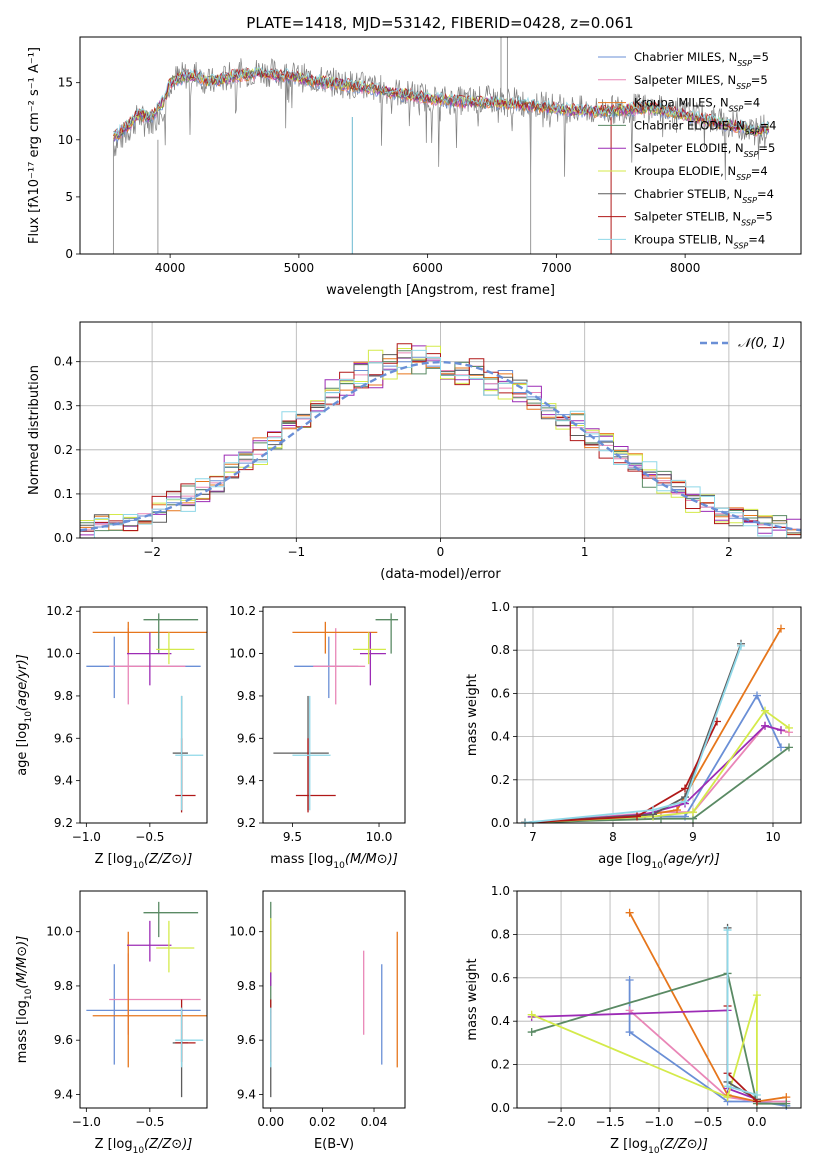 The image size is (819, 1170). Describe the element at coordinates (533, 837) in the screenshot. I see `x-tick-label: 7` at that location.